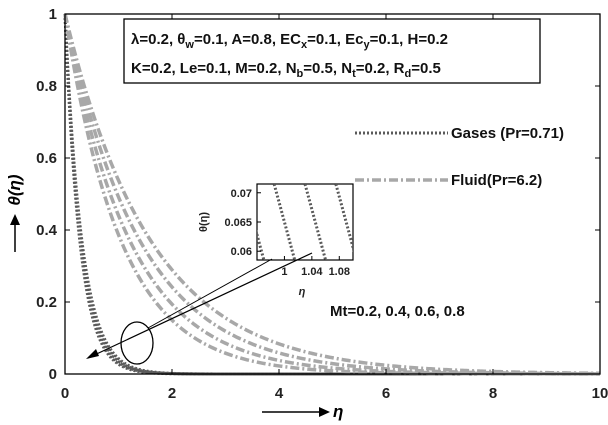  Describe the element at coordinates (53, 14) in the screenshot. I see `y-tick-label: 1` at that location.